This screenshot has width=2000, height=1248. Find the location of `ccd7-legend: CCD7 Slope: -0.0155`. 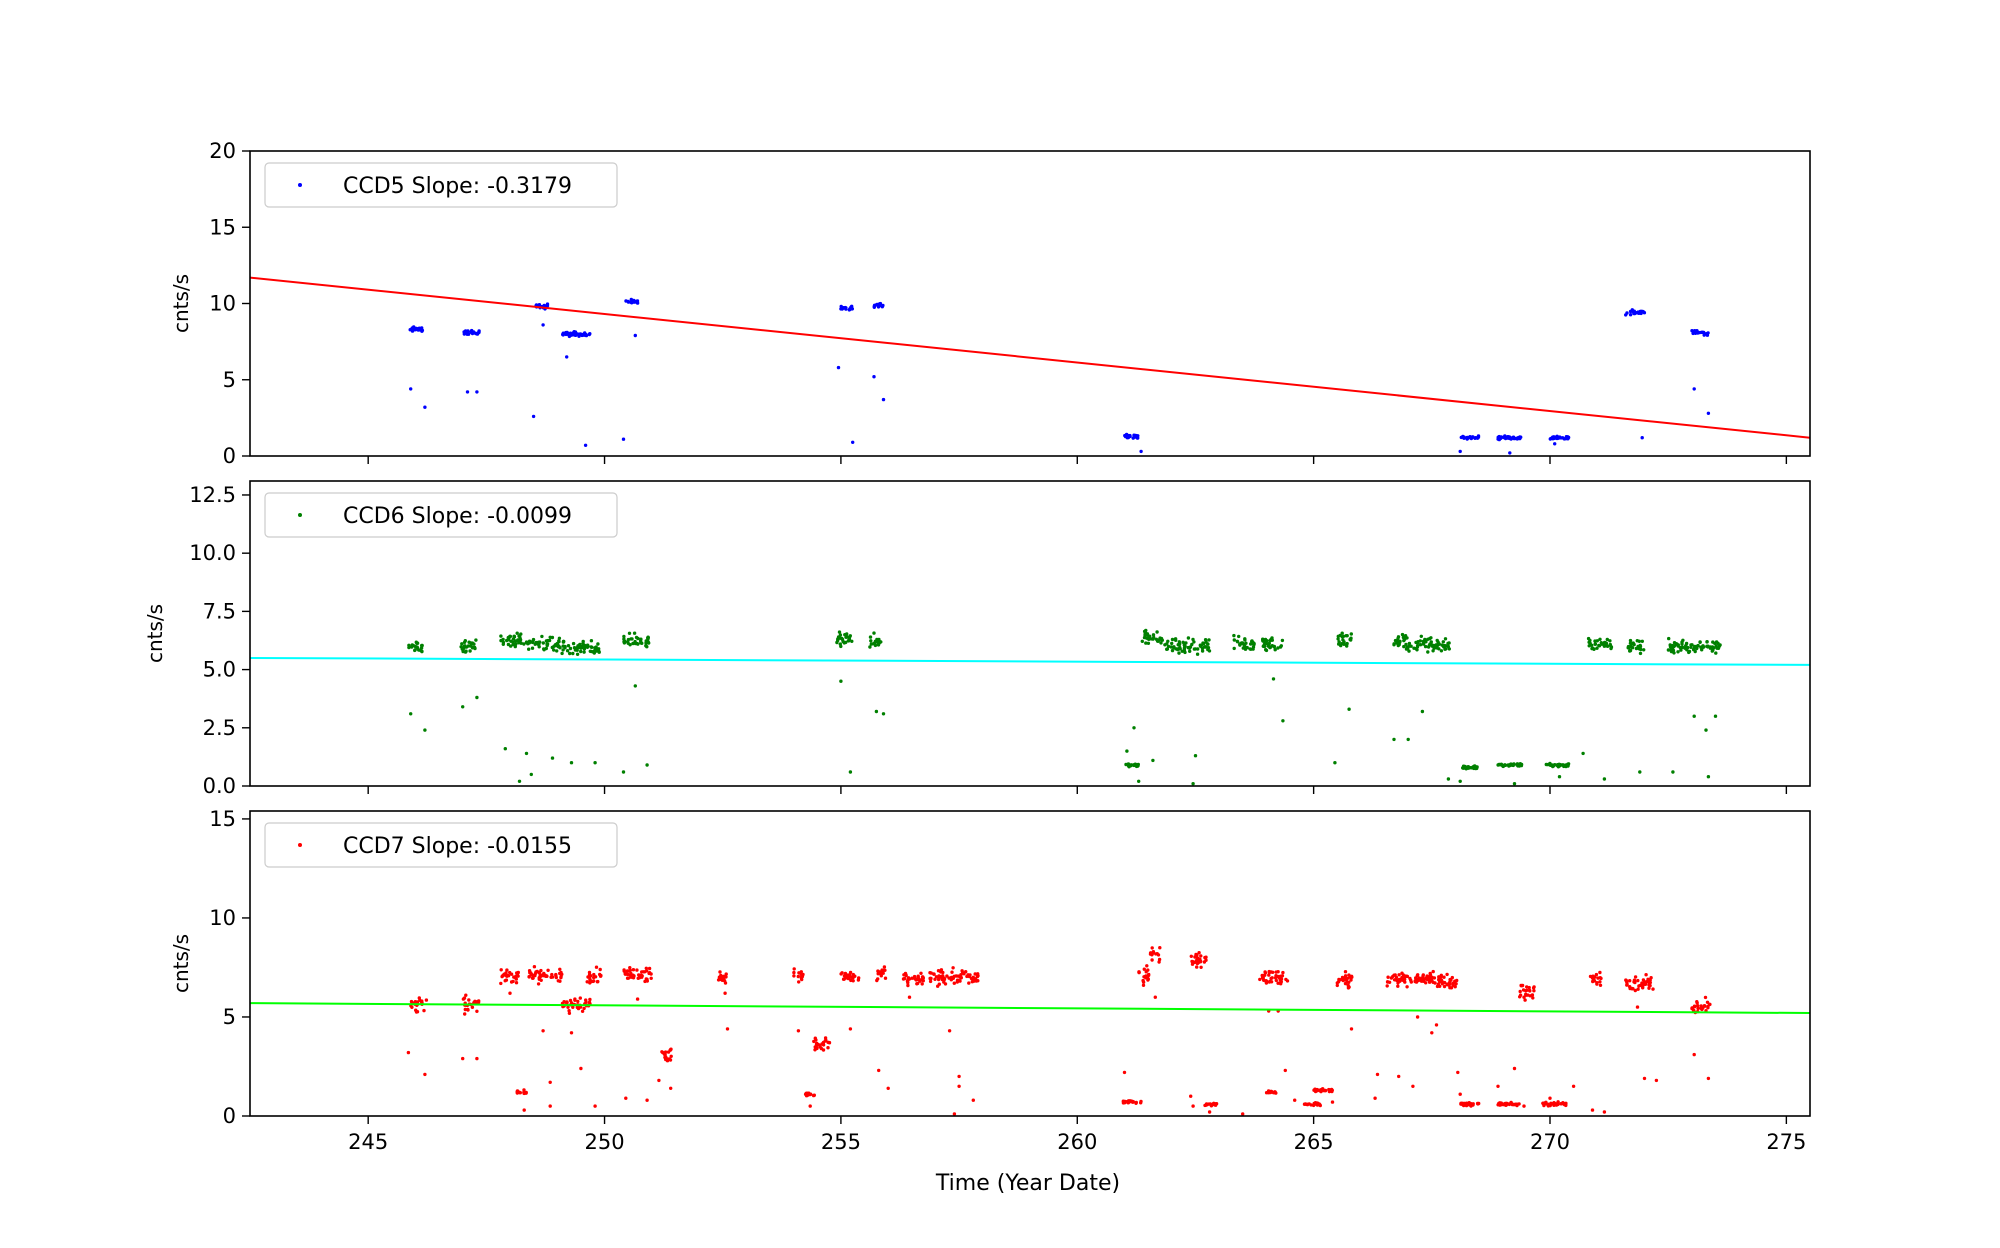

ccd7-legend: CCD7 Slope: -0.0155 is located at coordinates (441, 845).